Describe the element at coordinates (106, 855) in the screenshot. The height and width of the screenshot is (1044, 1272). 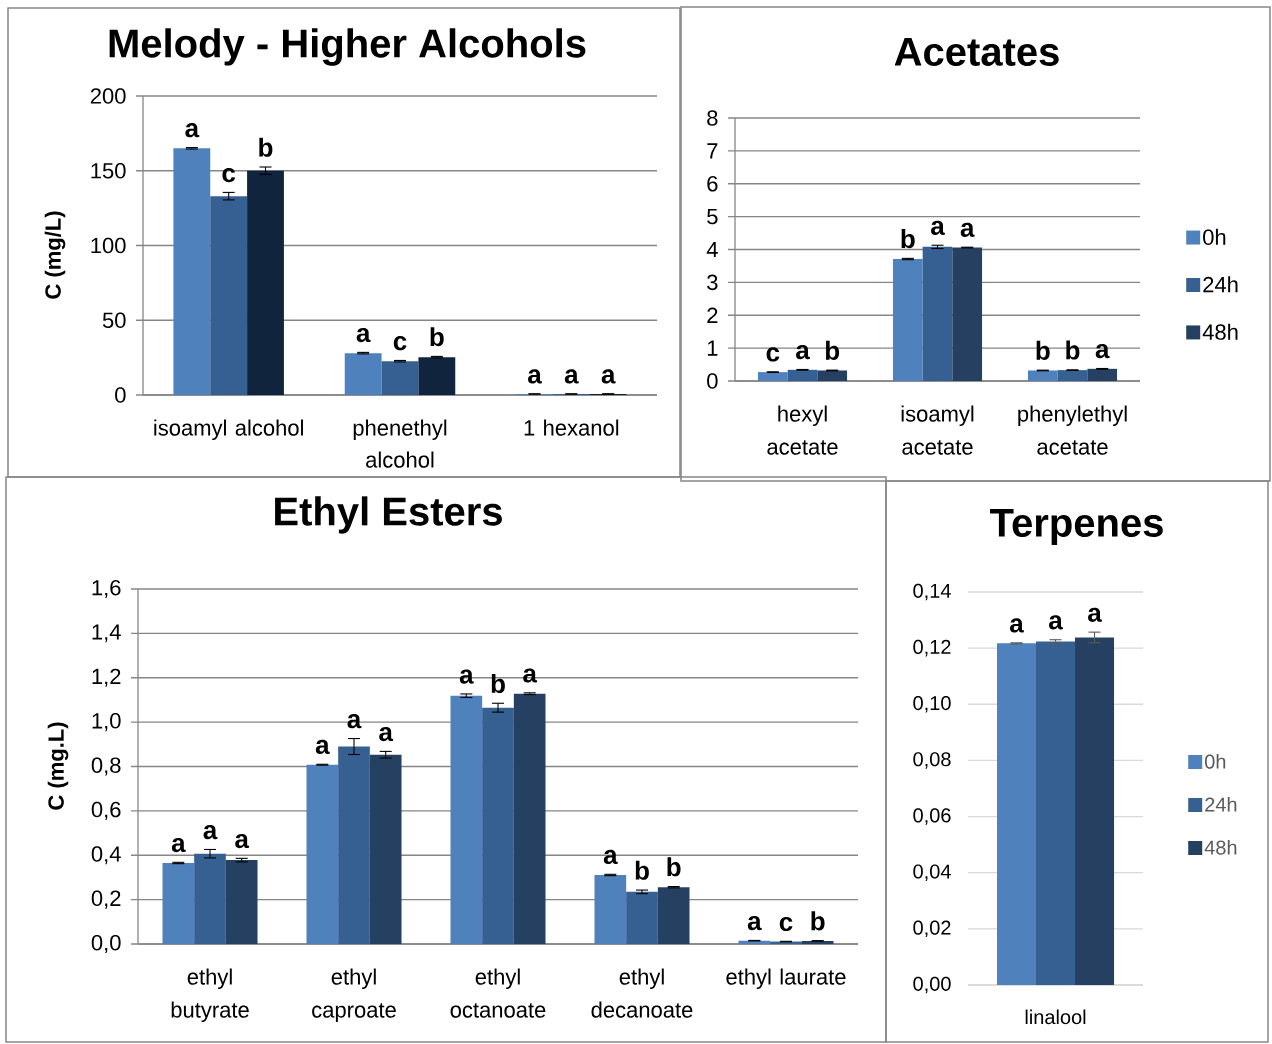
I see `y-tick-label: 0,4` at that location.